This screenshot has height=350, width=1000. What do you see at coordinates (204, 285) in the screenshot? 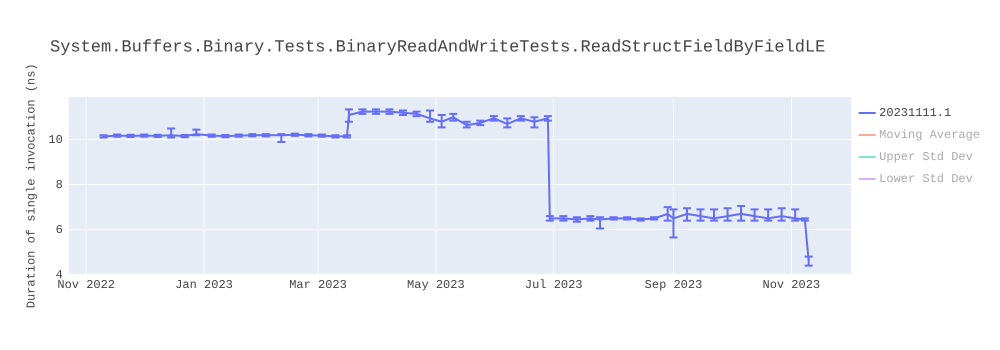
I see `x-tick-label: Jan 2023` at bounding box center [204, 285].